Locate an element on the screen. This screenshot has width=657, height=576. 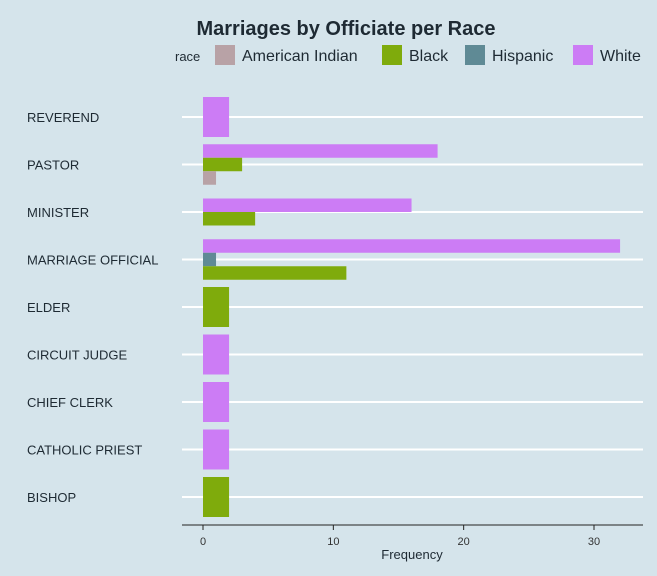
bar-pastor-white is located at coordinates (320, 151).